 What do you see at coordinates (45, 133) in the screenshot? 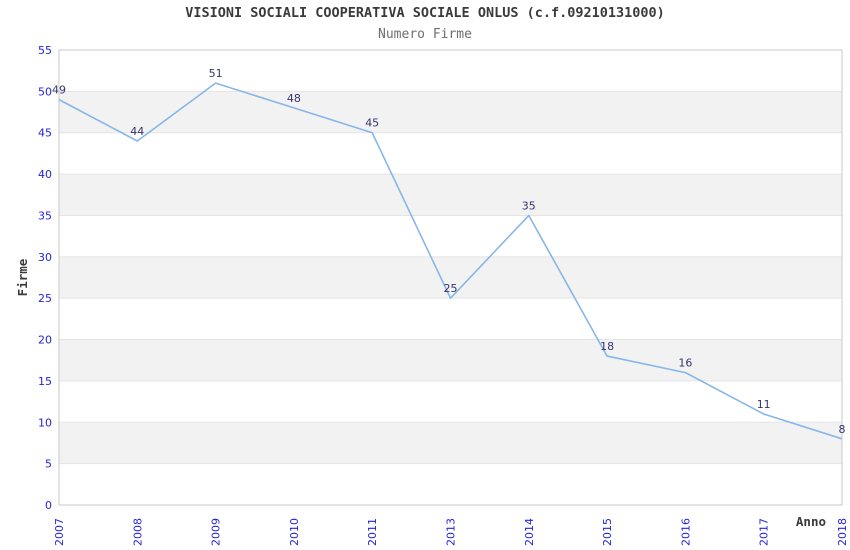
I see `y-tick-label: 45` at bounding box center [45, 133].